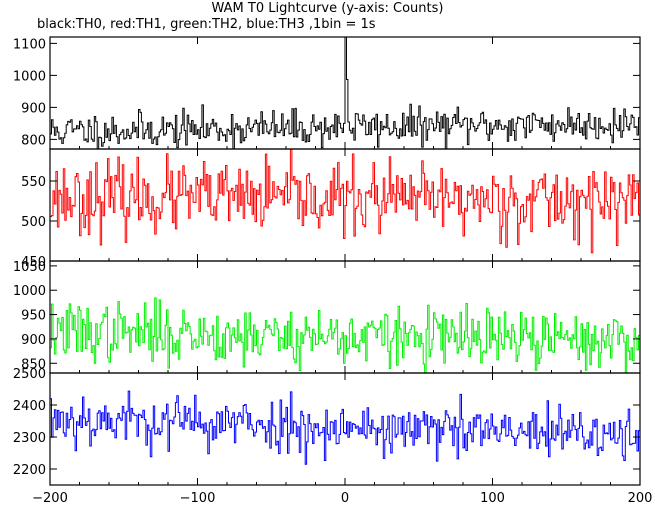 The width and height of the screenshot is (655, 505). I want to click on y-tick-label: 2200, so click(29, 470).